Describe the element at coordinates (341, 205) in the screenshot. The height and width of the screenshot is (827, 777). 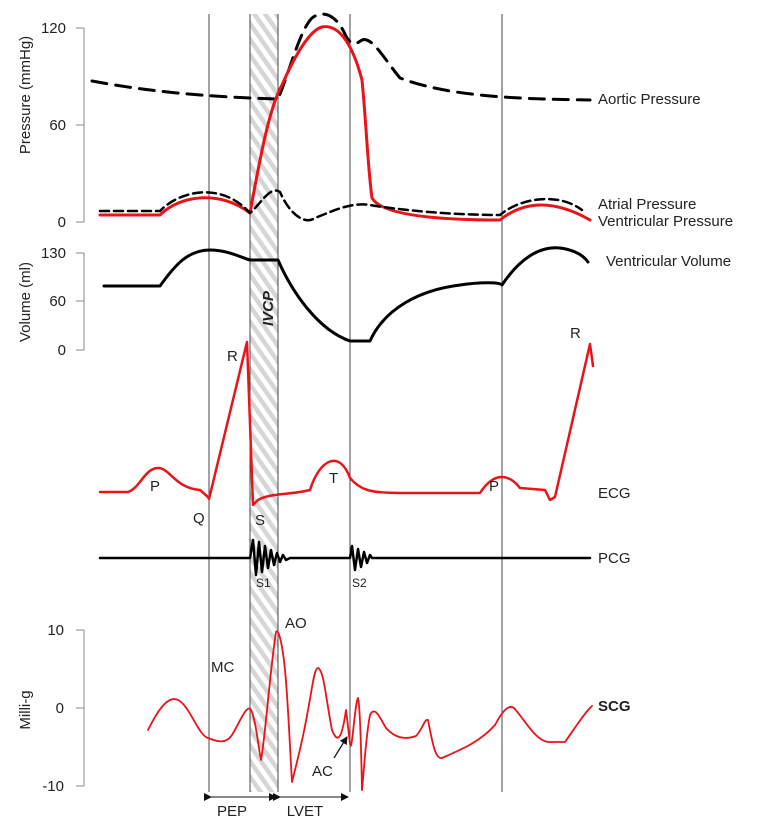
I see `atrial-pressure-curve` at that location.